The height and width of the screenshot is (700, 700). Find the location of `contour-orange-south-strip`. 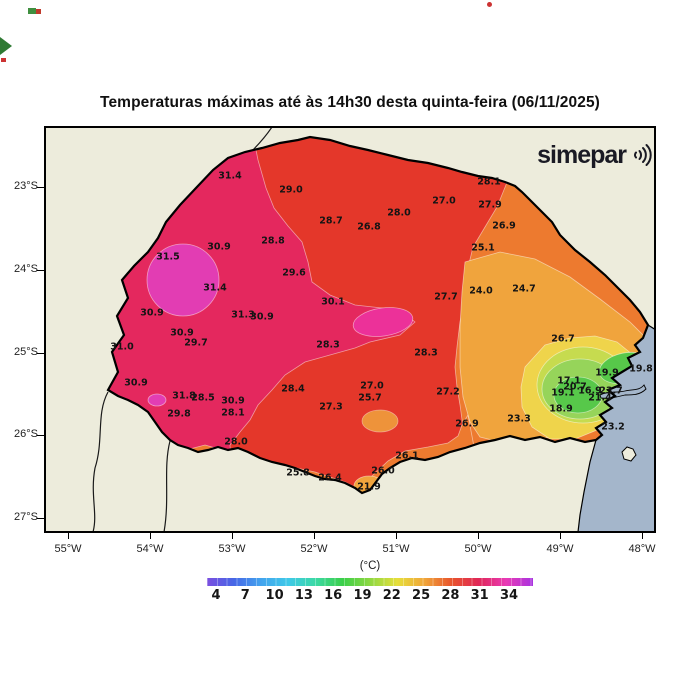

contour-orange-south-strip is located at coordinates (328, 453).